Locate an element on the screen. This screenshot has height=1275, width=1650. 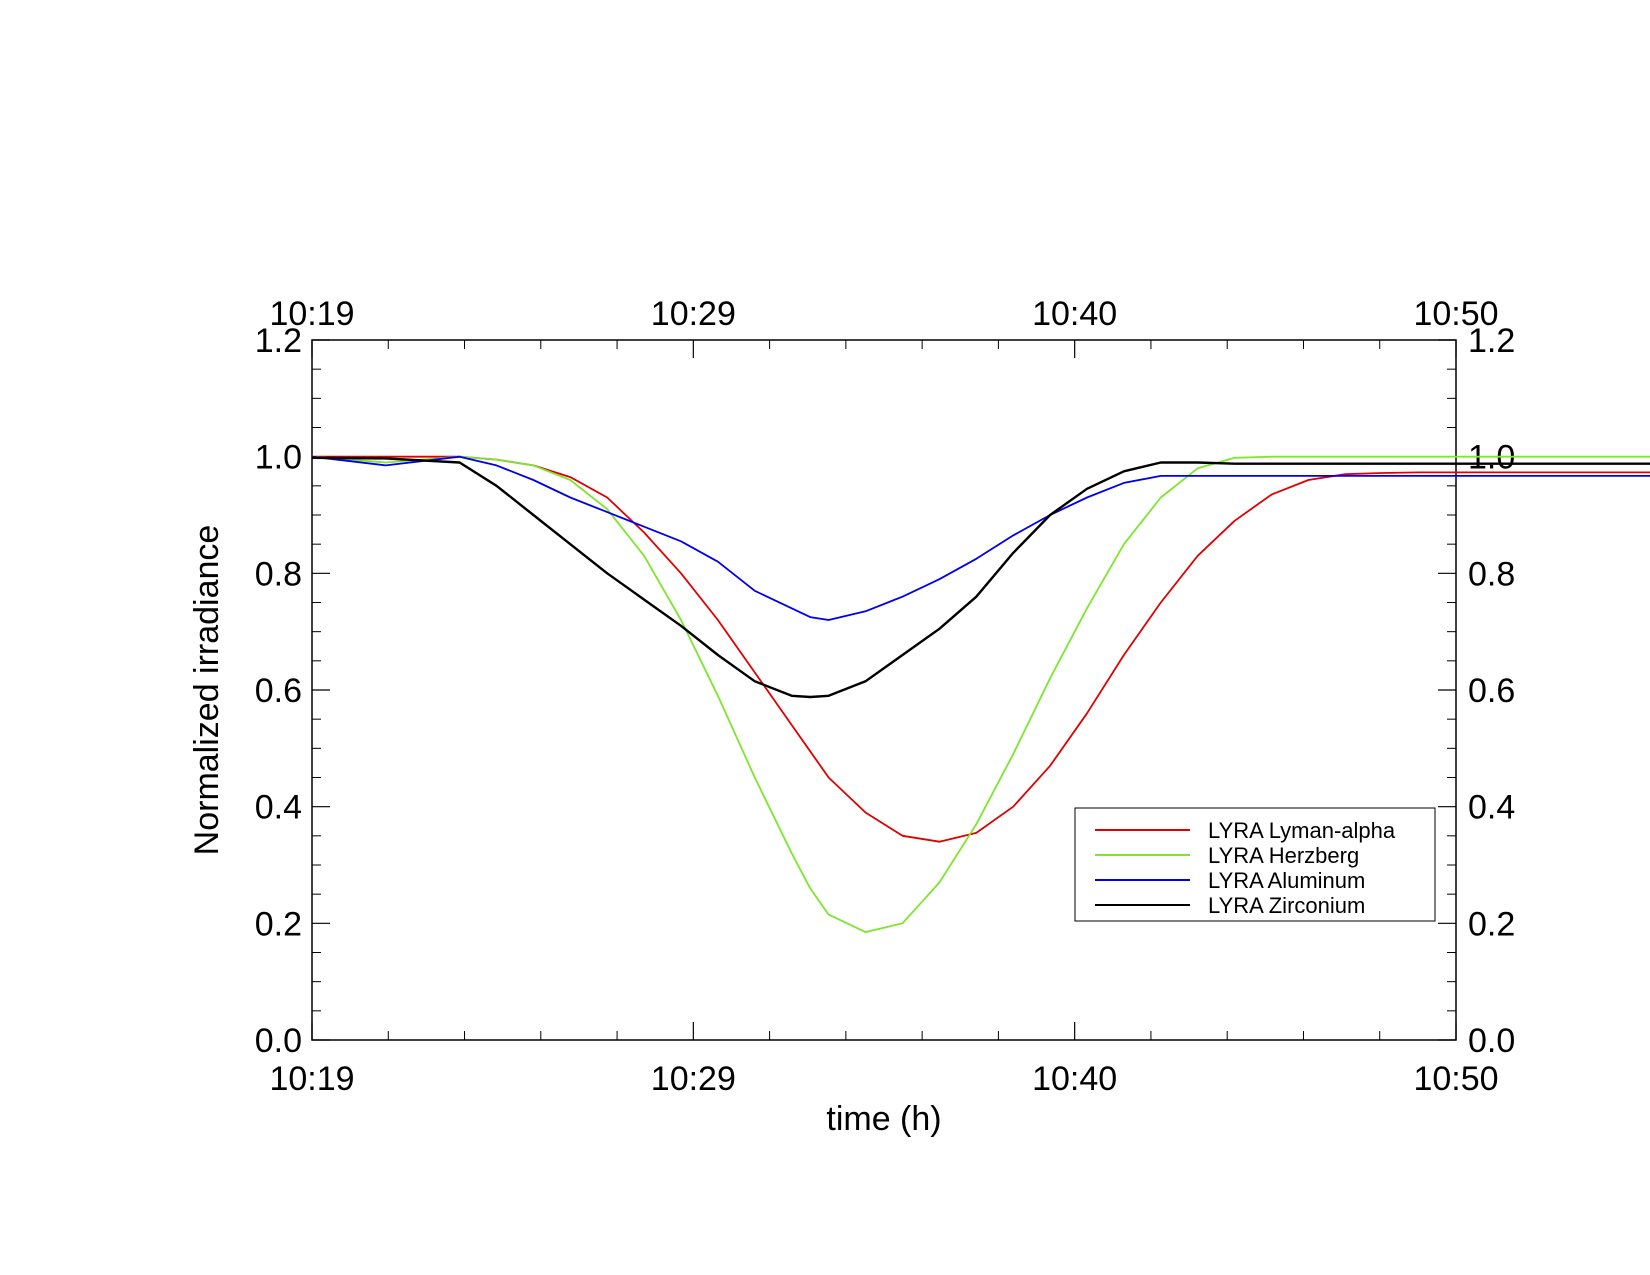
x-tick-label-top: 10:29 is located at coordinates (693, 314).